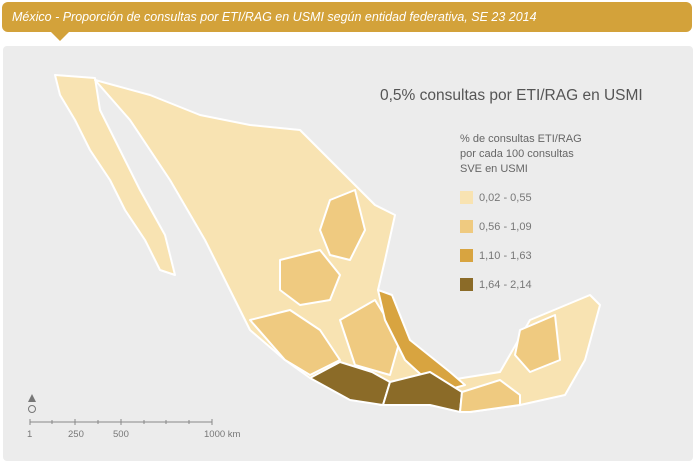 The height and width of the screenshot is (463, 696). What do you see at coordinates (121, 434) in the screenshot?
I see `scale-label: 500` at bounding box center [121, 434].